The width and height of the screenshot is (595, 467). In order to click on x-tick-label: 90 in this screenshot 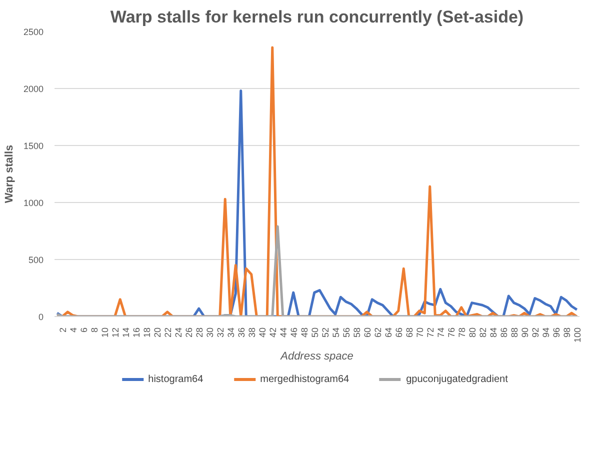, I will do `click(525, 332)`.